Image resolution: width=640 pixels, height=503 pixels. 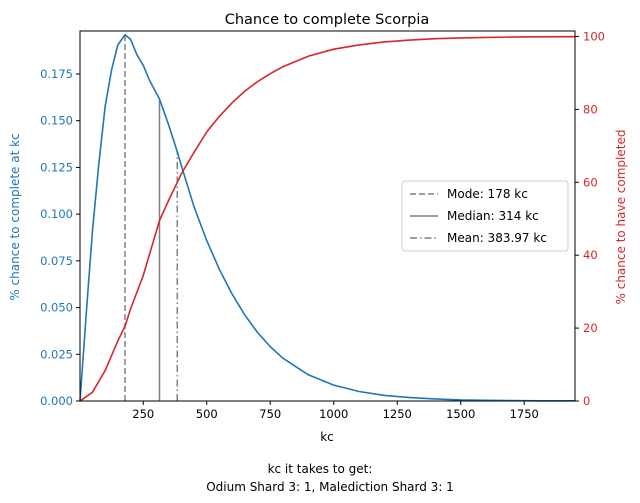 I want to click on right-y-axis-label: % chance to have completed, so click(x=621, y=217).